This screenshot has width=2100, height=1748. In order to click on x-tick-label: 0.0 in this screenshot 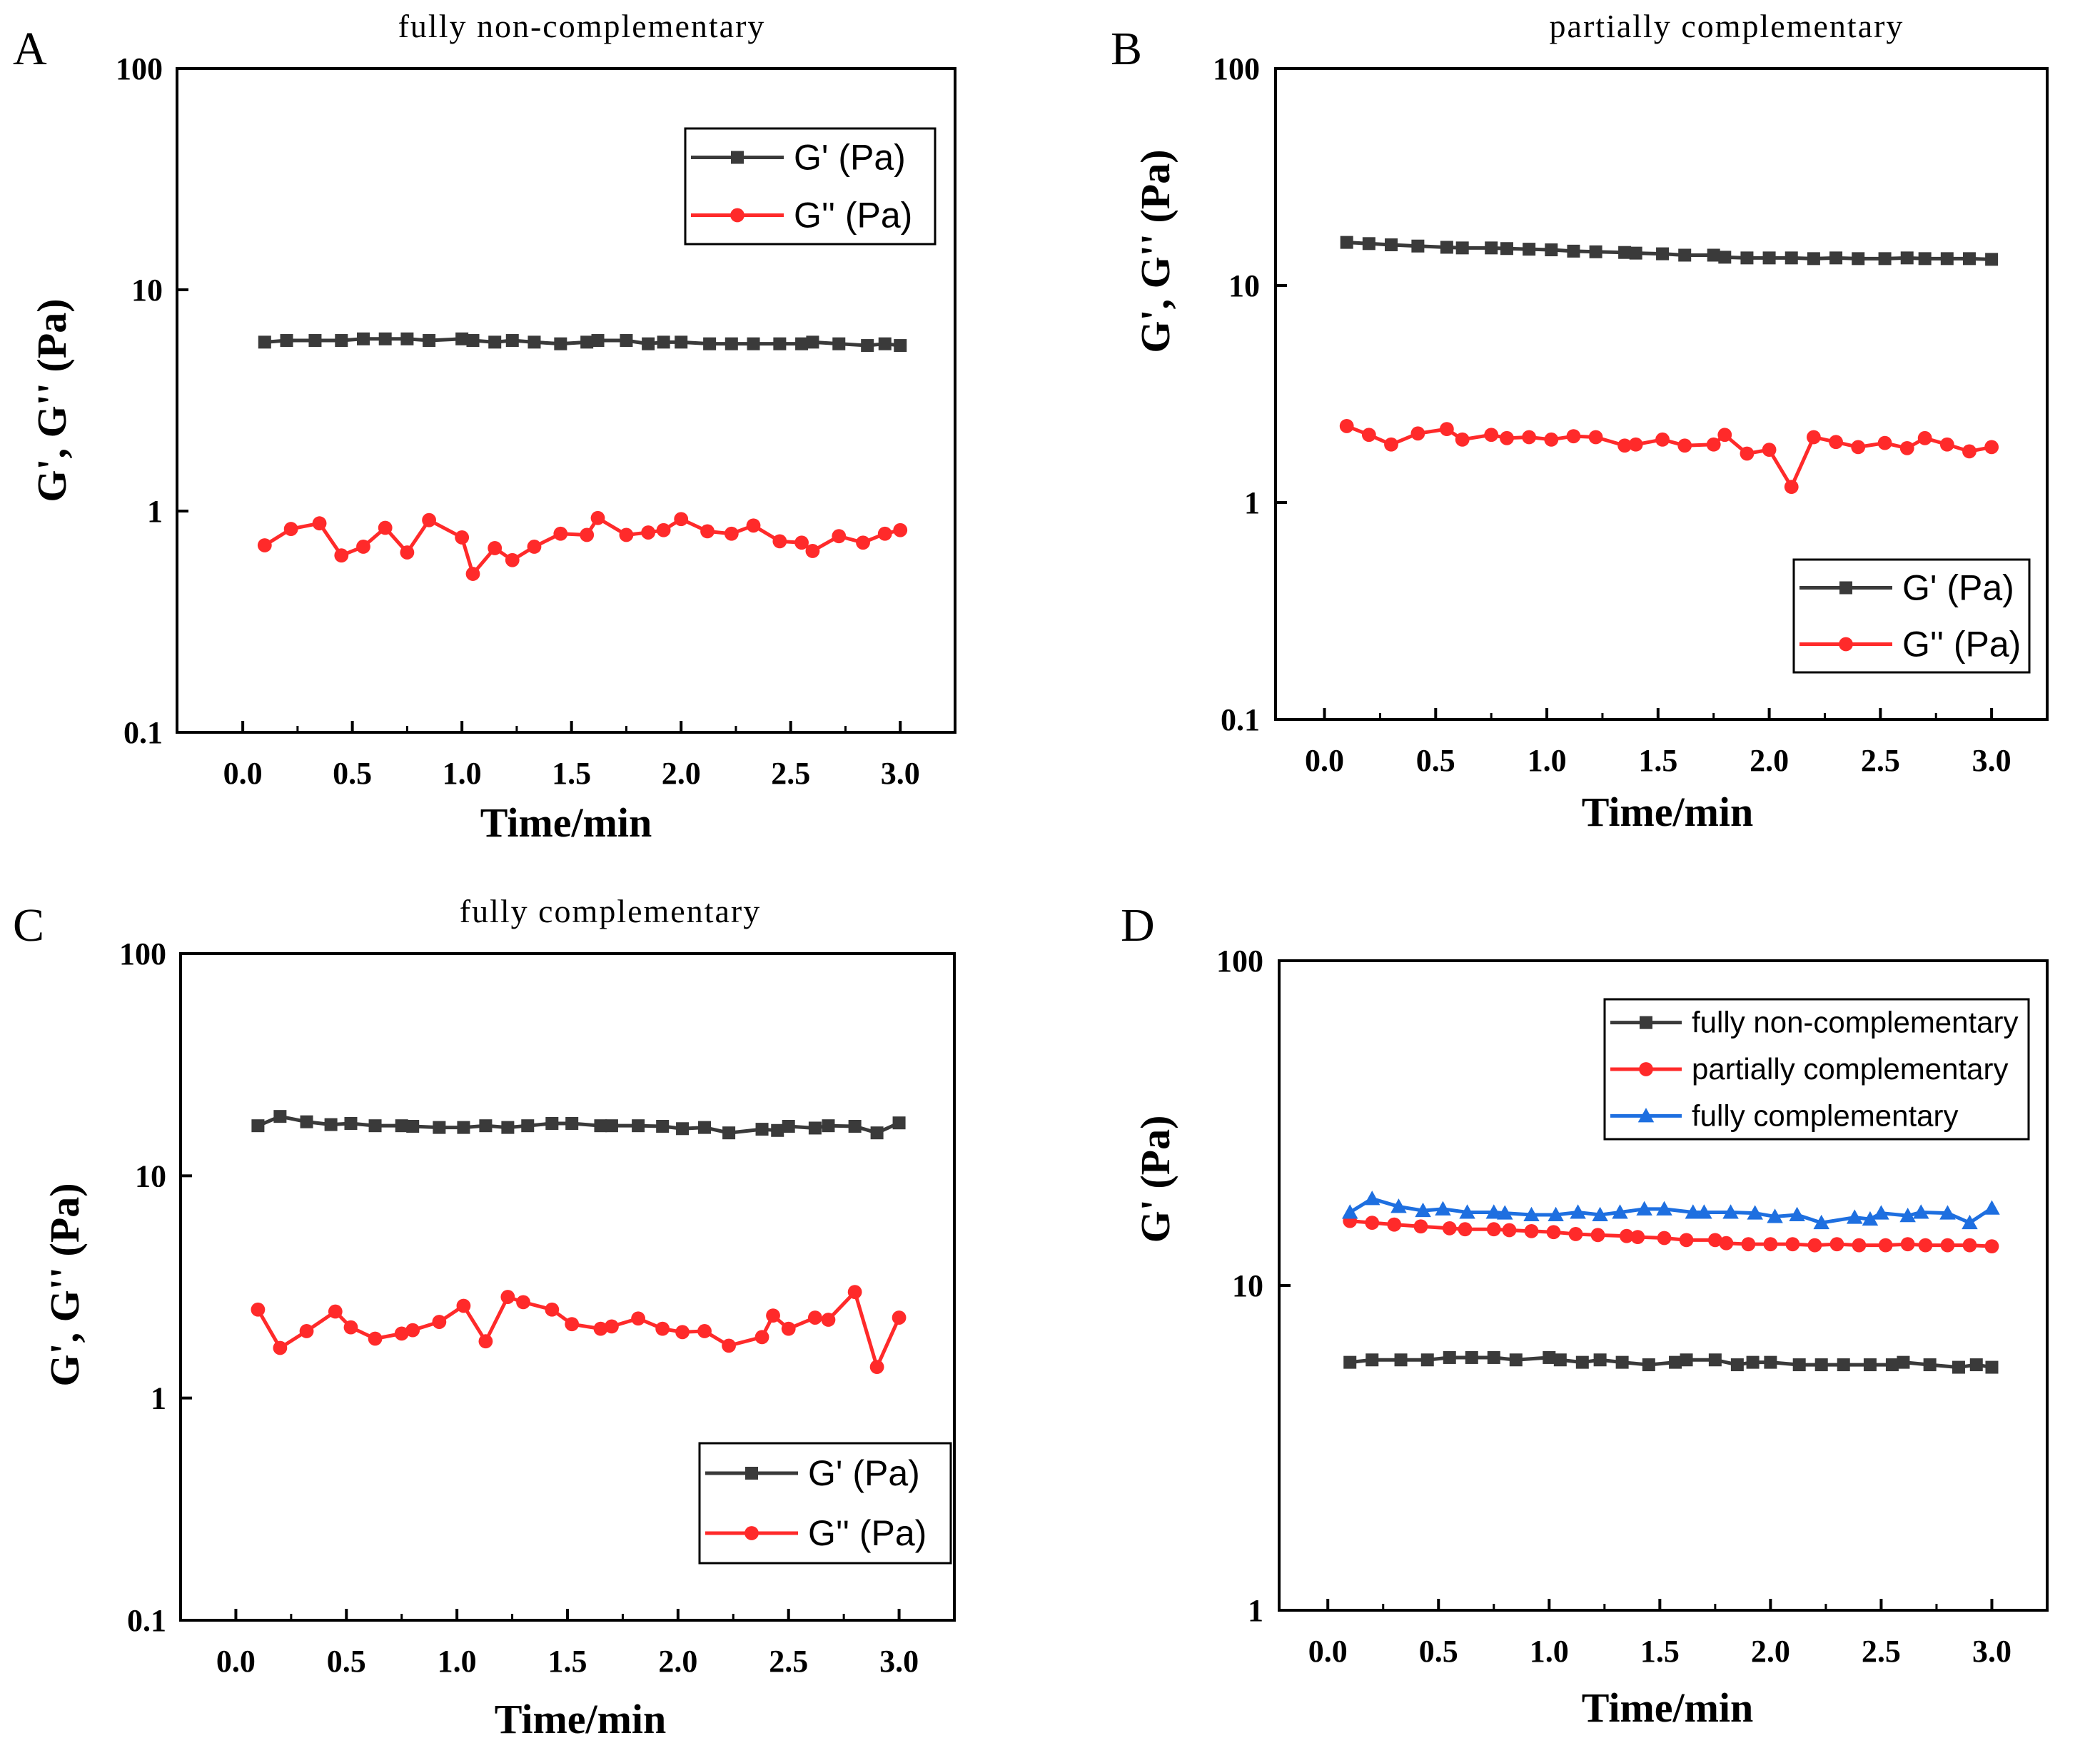, I will do `click(1328, 1651)`.